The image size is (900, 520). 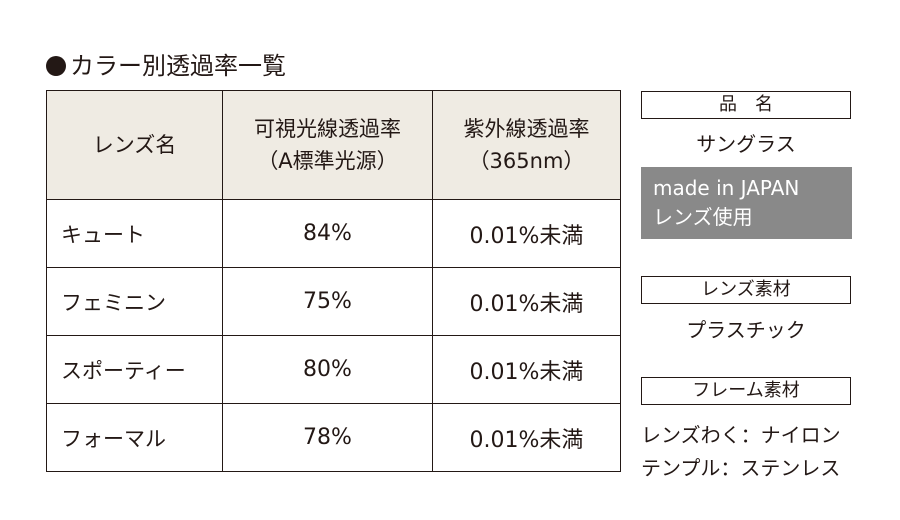 What do you see at coordinates (327, 161) in the screenshot?
I see `header-visible-line2: （A標準光源）` at bounding box center [327, 161].